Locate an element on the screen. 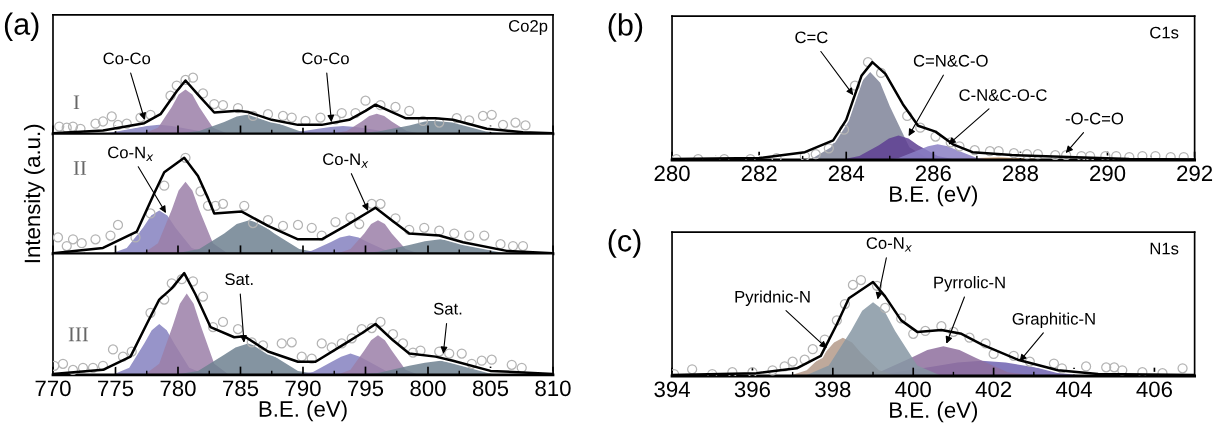  annotation: II is located at coordinates (80, 168).